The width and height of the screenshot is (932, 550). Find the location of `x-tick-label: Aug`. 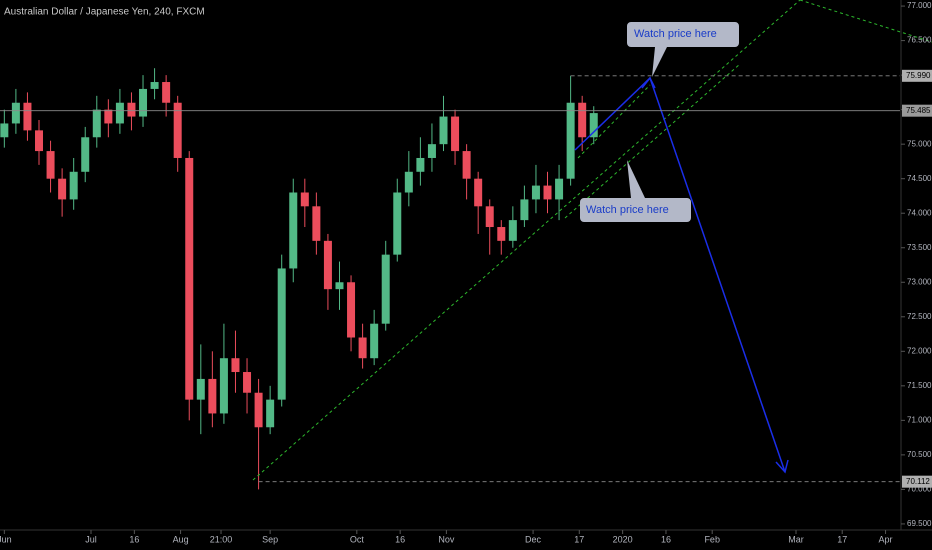

x-tick-label: Aug is located at coordinates (181, 539).